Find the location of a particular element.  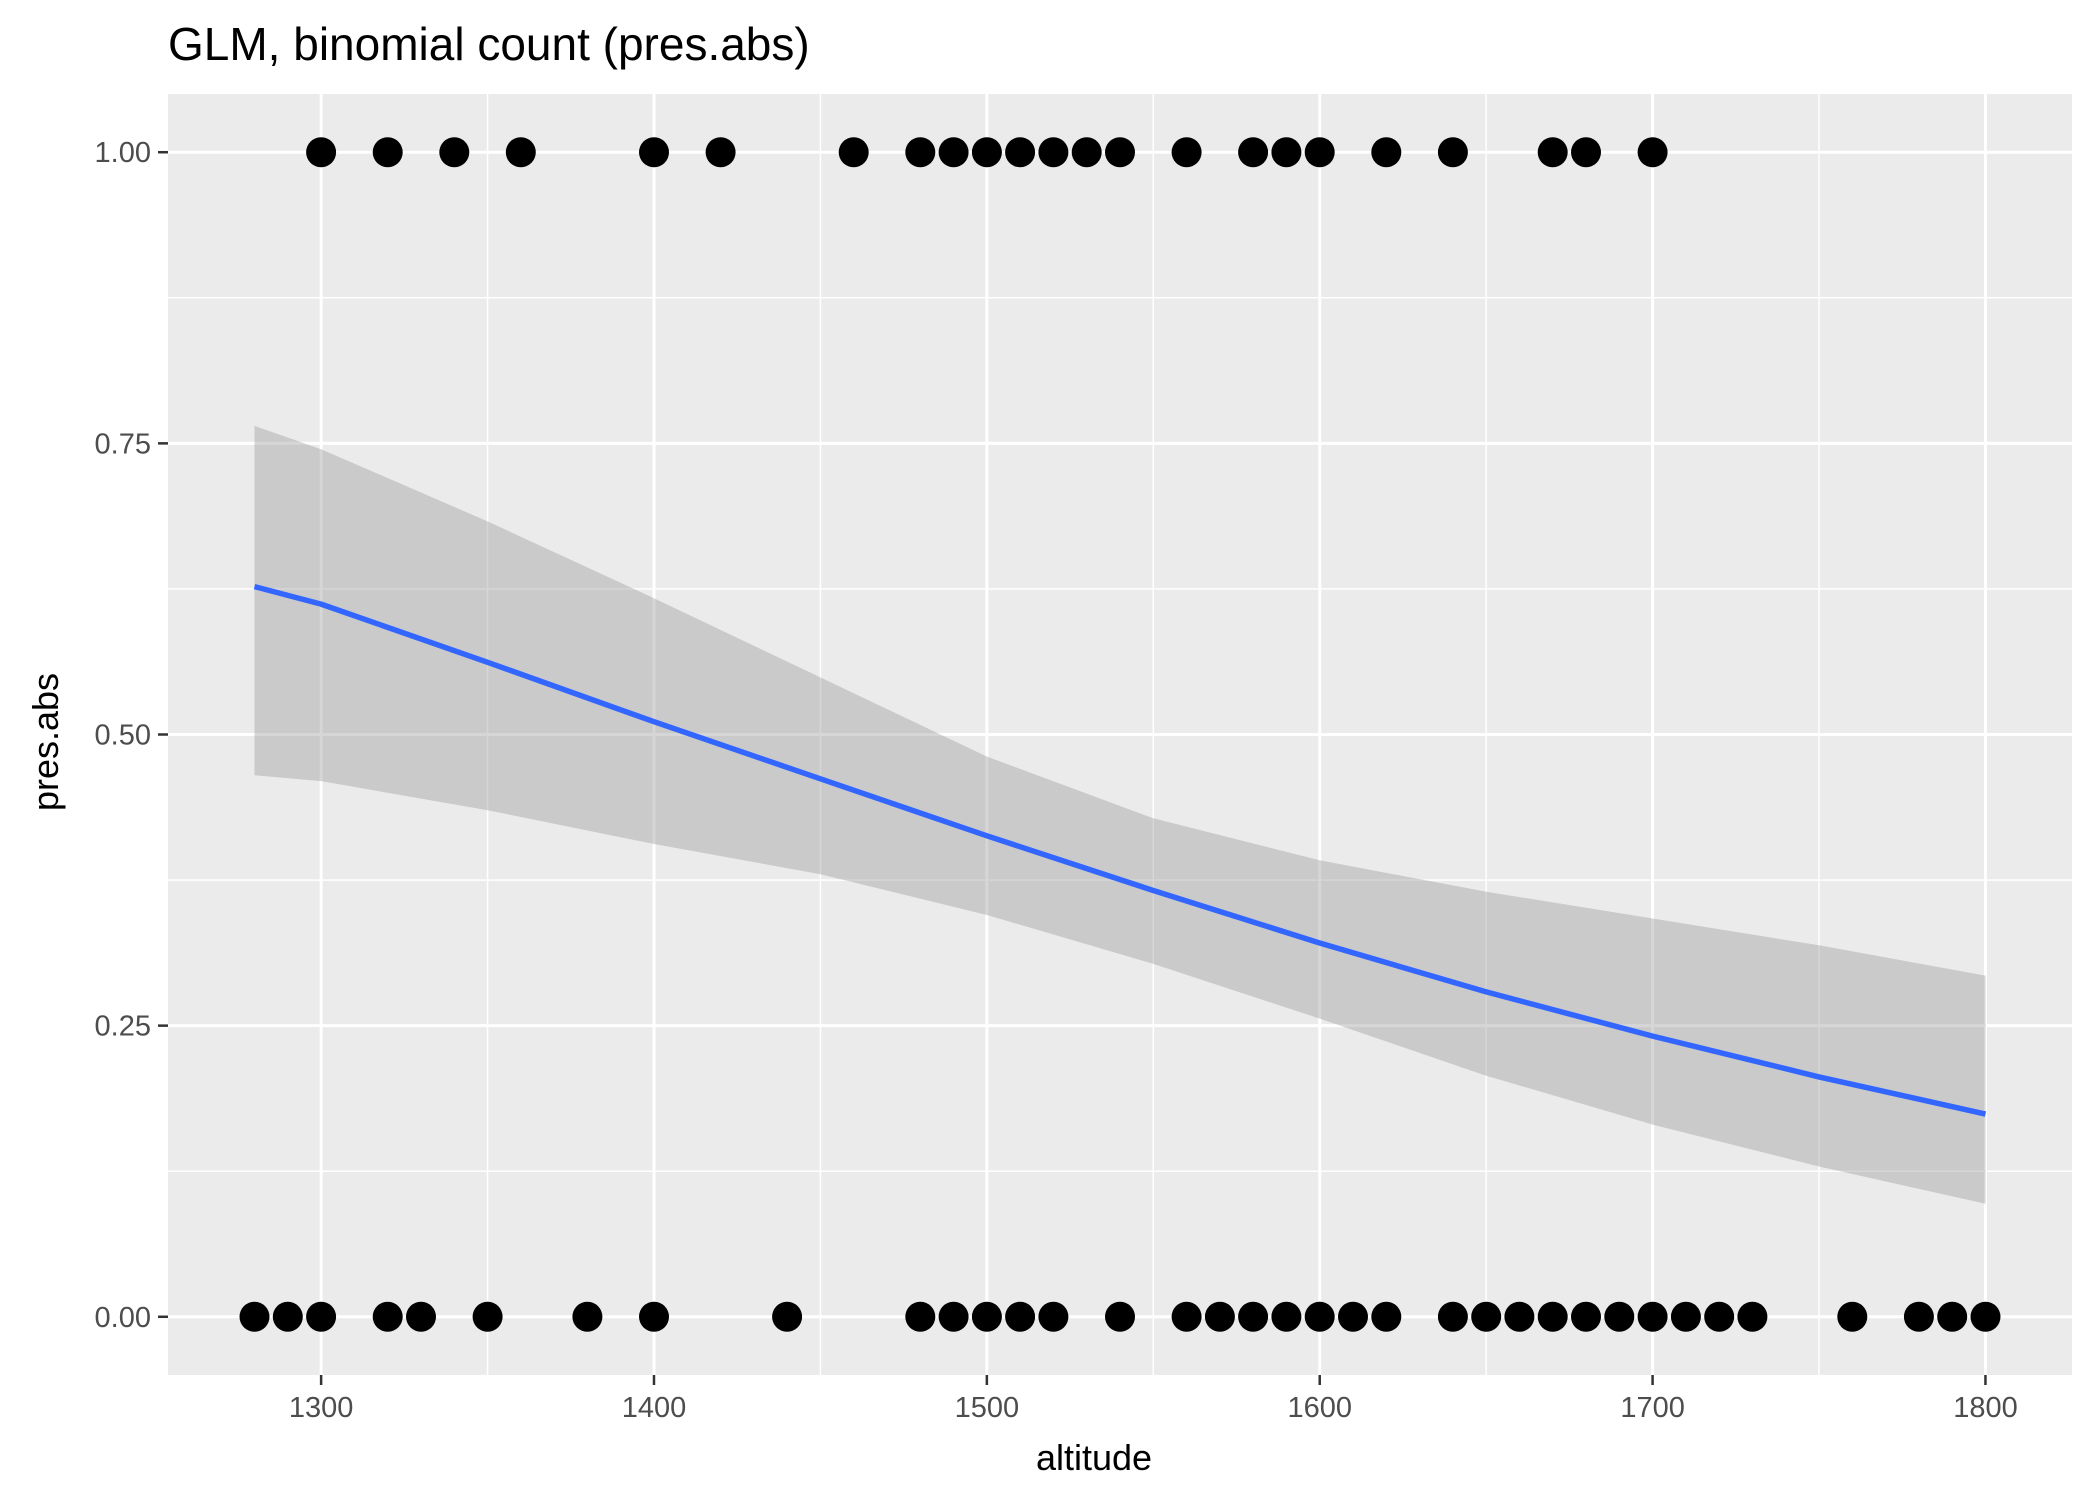

y-axis-title: pres.abs is located at coordinates (45, 742).